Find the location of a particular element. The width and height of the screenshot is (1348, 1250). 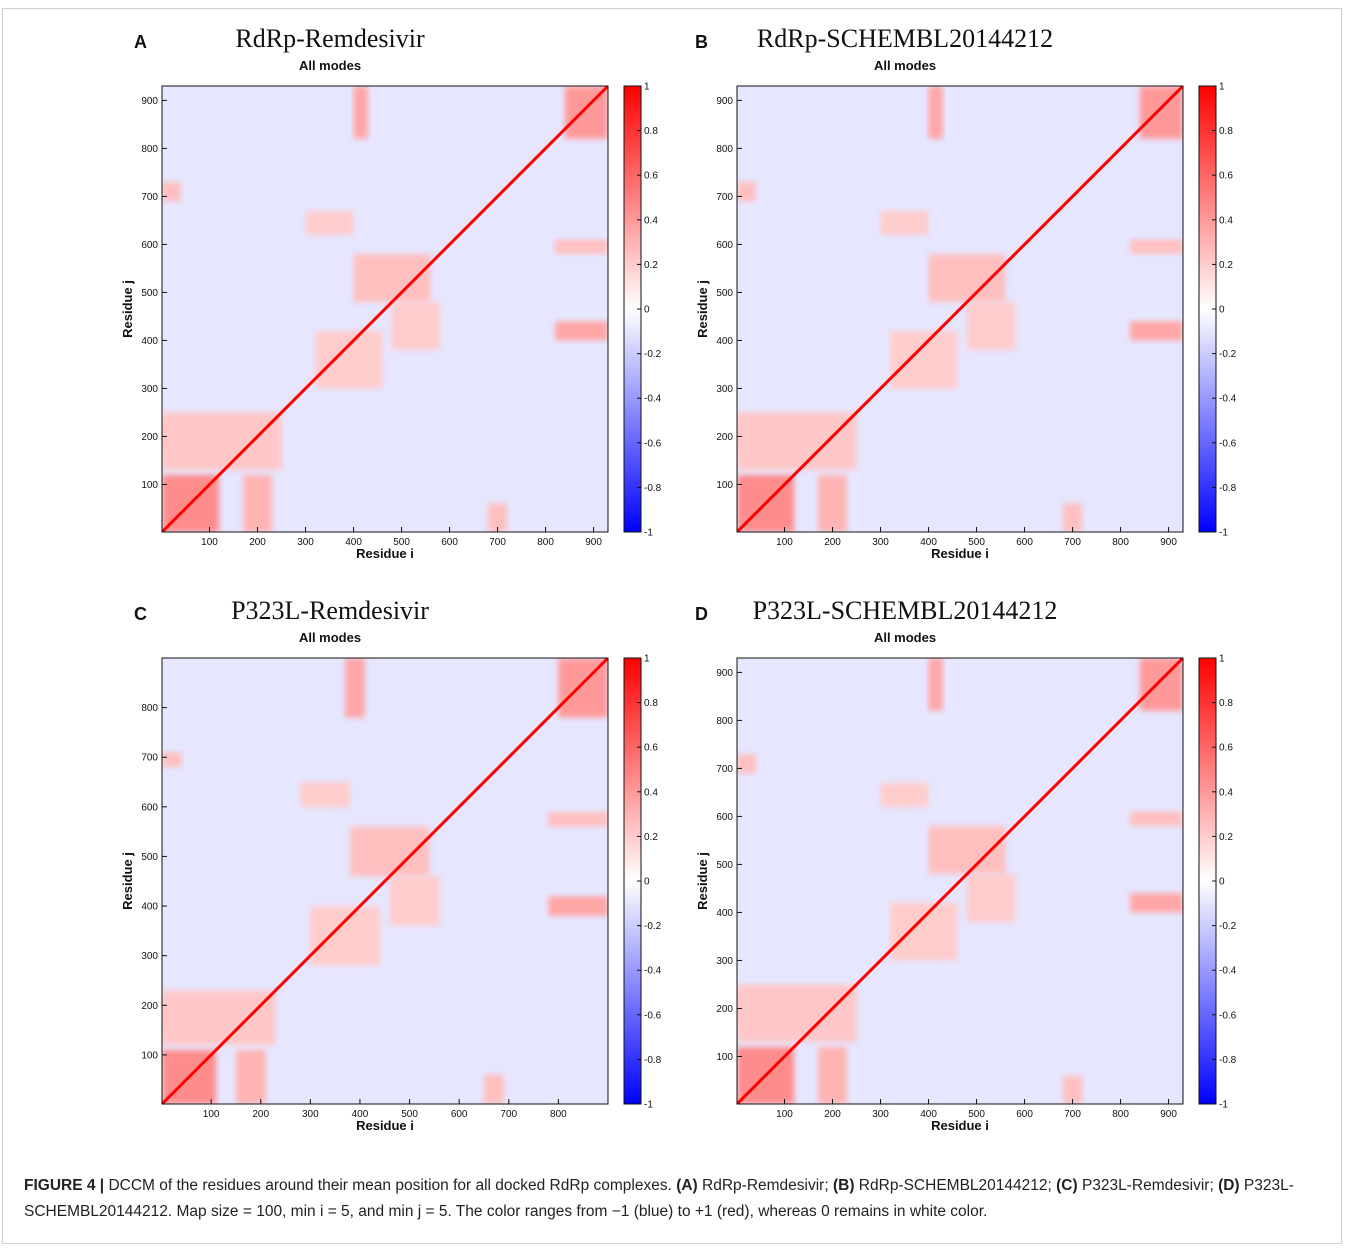

x-tick-label: 600 is located at coordinates (449, 542).